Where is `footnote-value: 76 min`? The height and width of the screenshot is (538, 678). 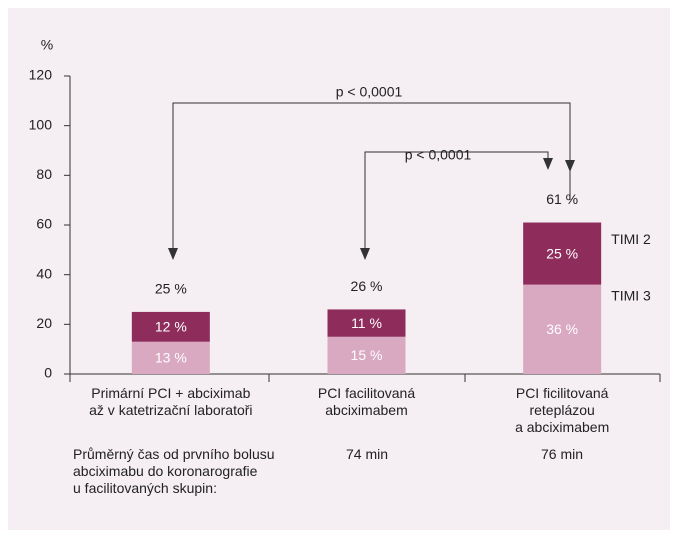 footnote-value: 76 min is located at coordinates (562, 454).